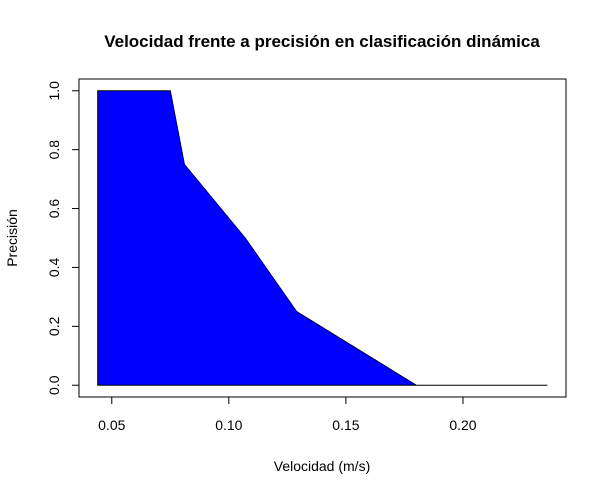 The width and height of the screenshot is (606, 496). What do you see at coordinates (228, 425) in the screenshot?
I see `x-tick-label: 0.10` at bounding box center [228, 425].